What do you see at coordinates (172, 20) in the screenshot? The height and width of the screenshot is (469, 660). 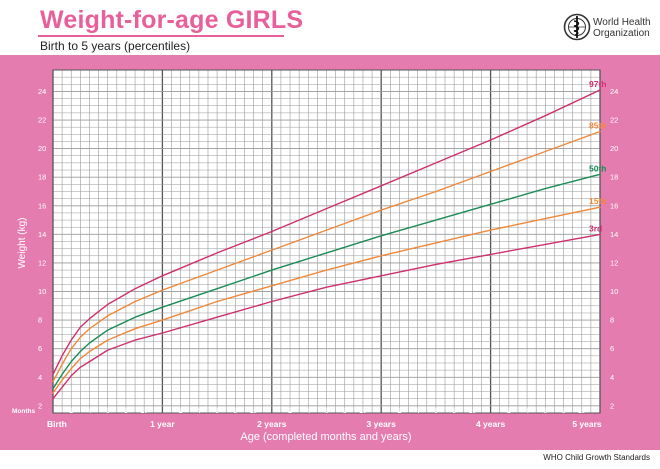 I see `chart-title: Weight-for-age GIRLS` at bounding box center [172, 20].